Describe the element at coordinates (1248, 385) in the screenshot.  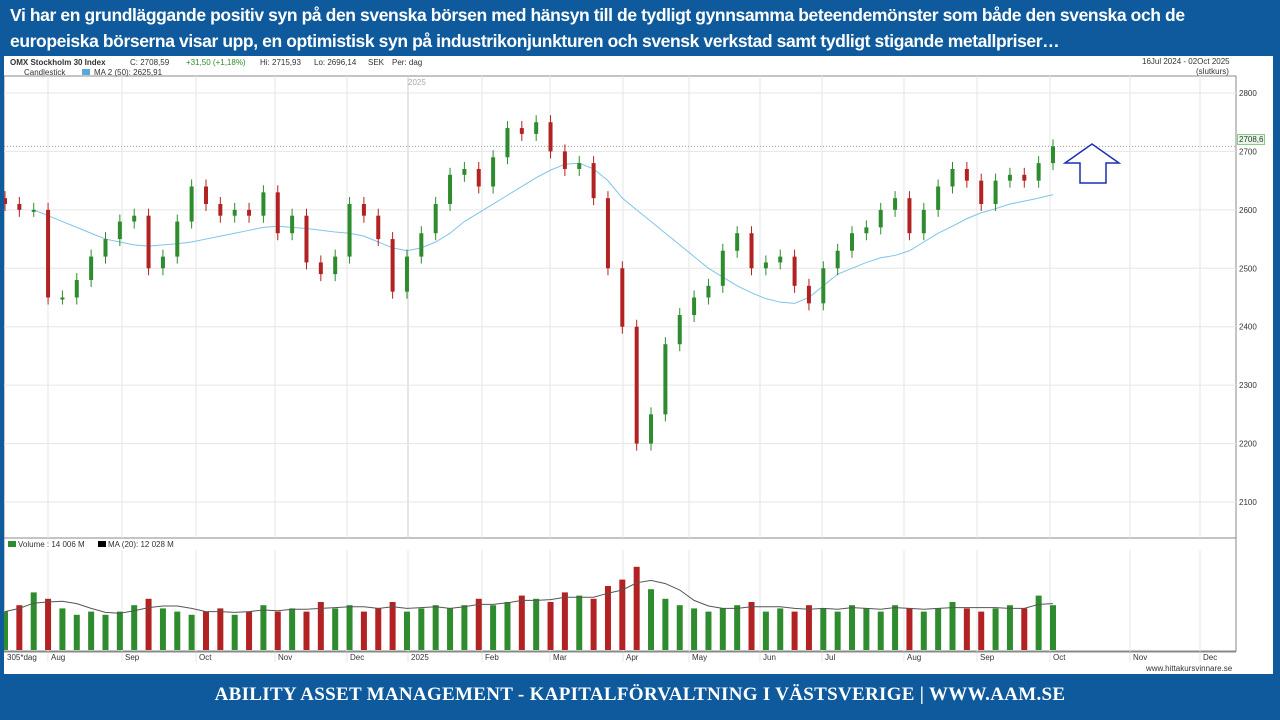
I see `y-tick-label: 2300` at that location.